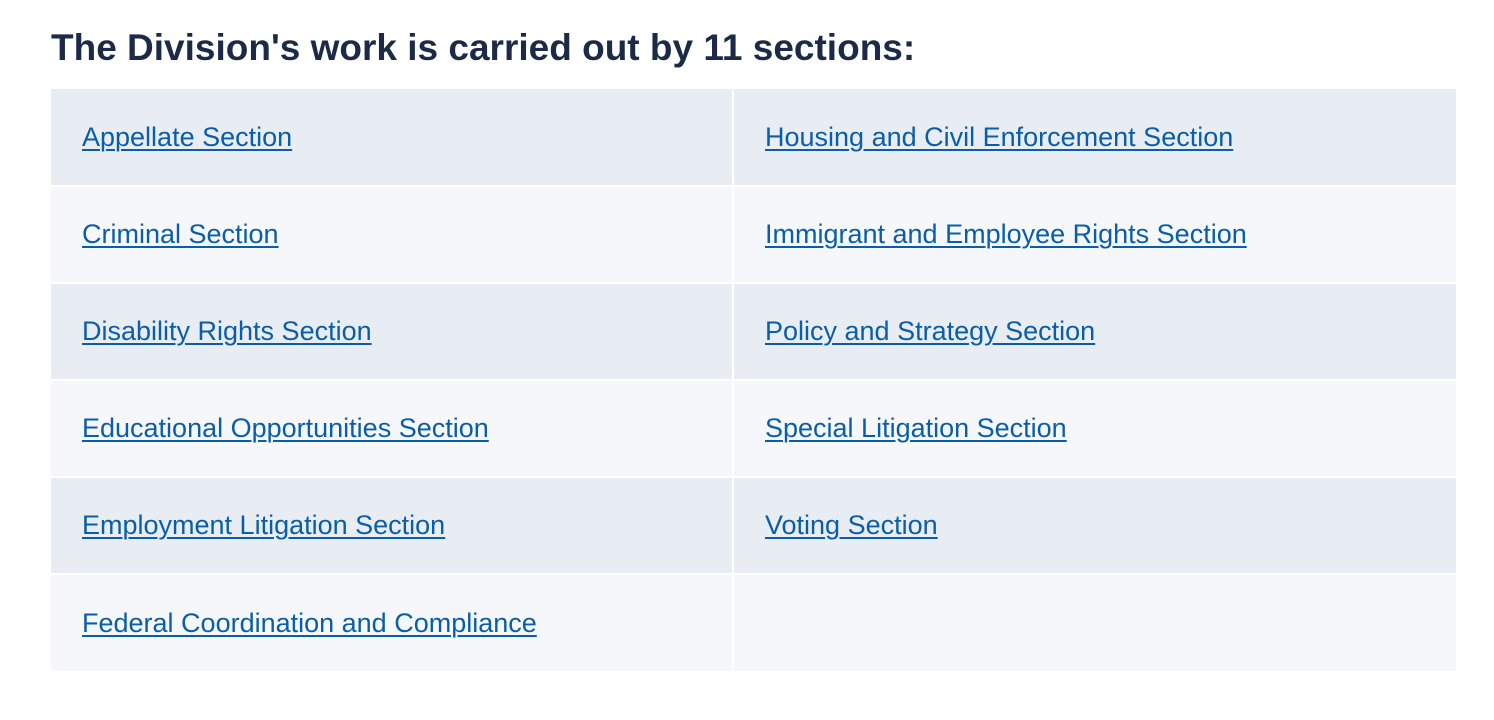  Describe the element at coordinates (1094, 428) in the screenshot. I see `table-cell: Special Litigation Section` at that location.